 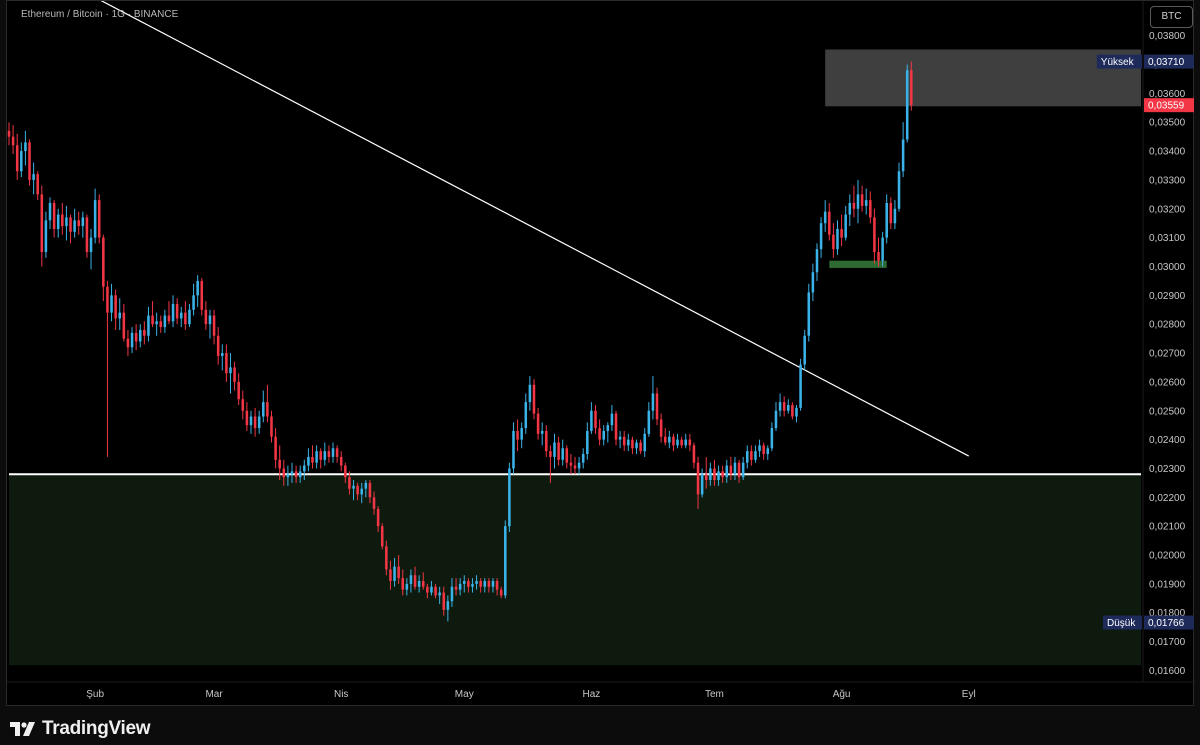 What do you see at coordinates (80, 729) in the screenshot?
I see `tradingview-logo: TradingView` at bounding box center [80, 729].